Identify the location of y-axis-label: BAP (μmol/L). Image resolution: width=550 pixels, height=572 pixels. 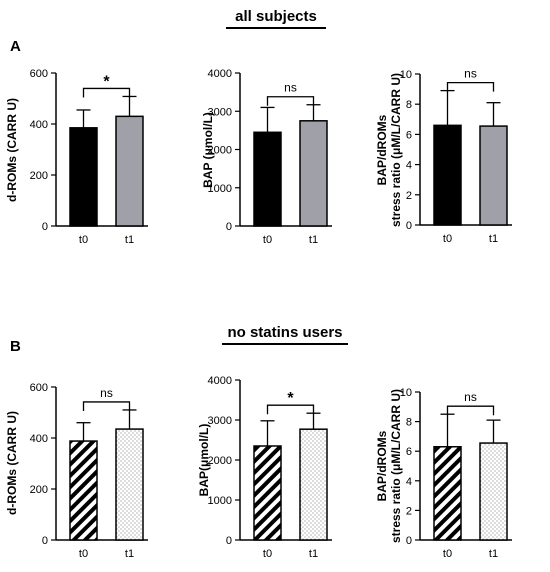
(208, 150).